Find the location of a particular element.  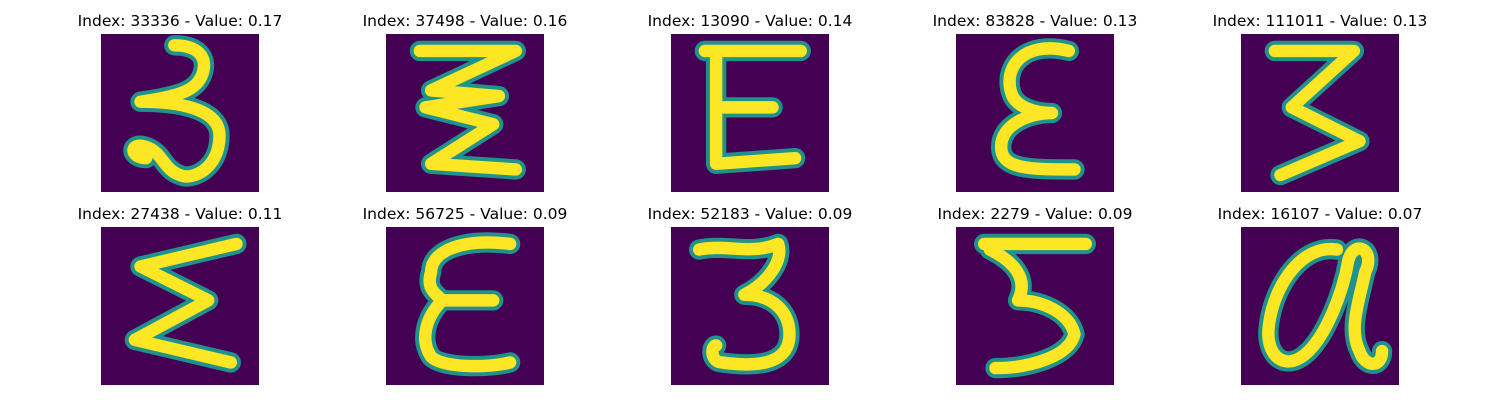

panel-title: Index: 56725 - Value: 0.09 is located at coordinates (465, 214).